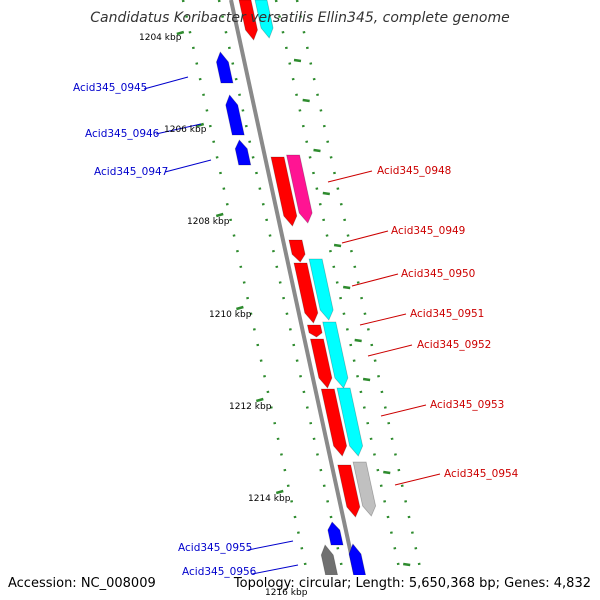 The height and width of the screenshot is (600, 600). Describe the element at coordinates (428, 231) in the screenshot. I see `gene-label-acid345-0949: Acid345_0949` at that location.